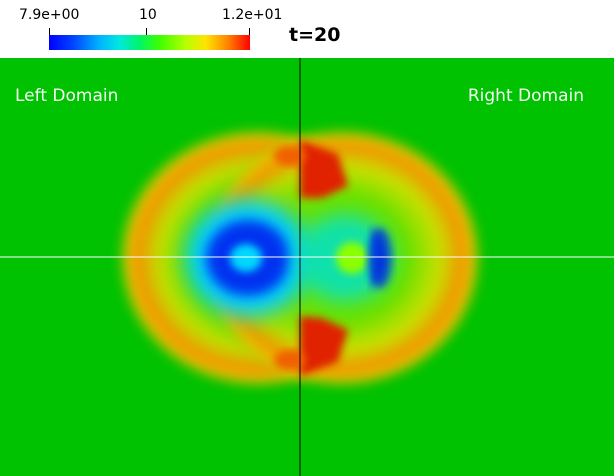  I want to click on colorbar-tick-max, so click(249, 32).